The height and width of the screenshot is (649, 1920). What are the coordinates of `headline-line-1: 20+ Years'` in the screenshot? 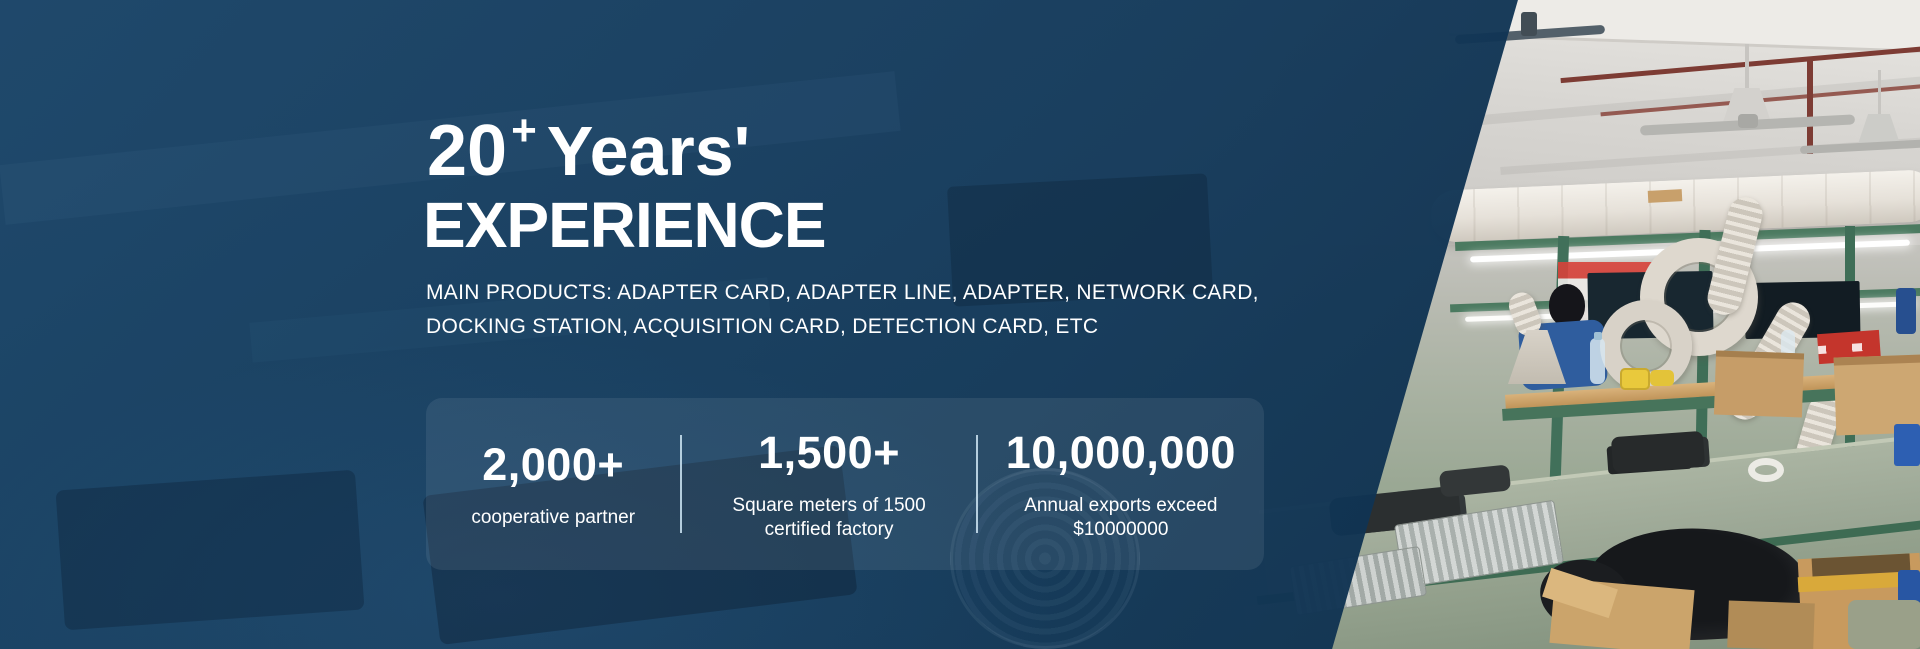 It's located at (589, 149).